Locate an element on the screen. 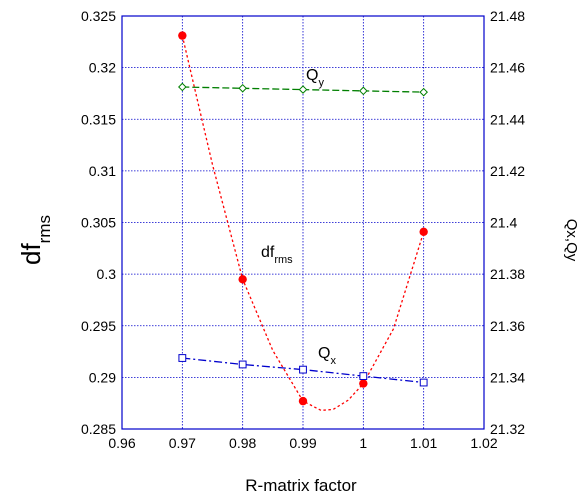  x-tick-label: 1.02 is located at coordinates (483, 443).